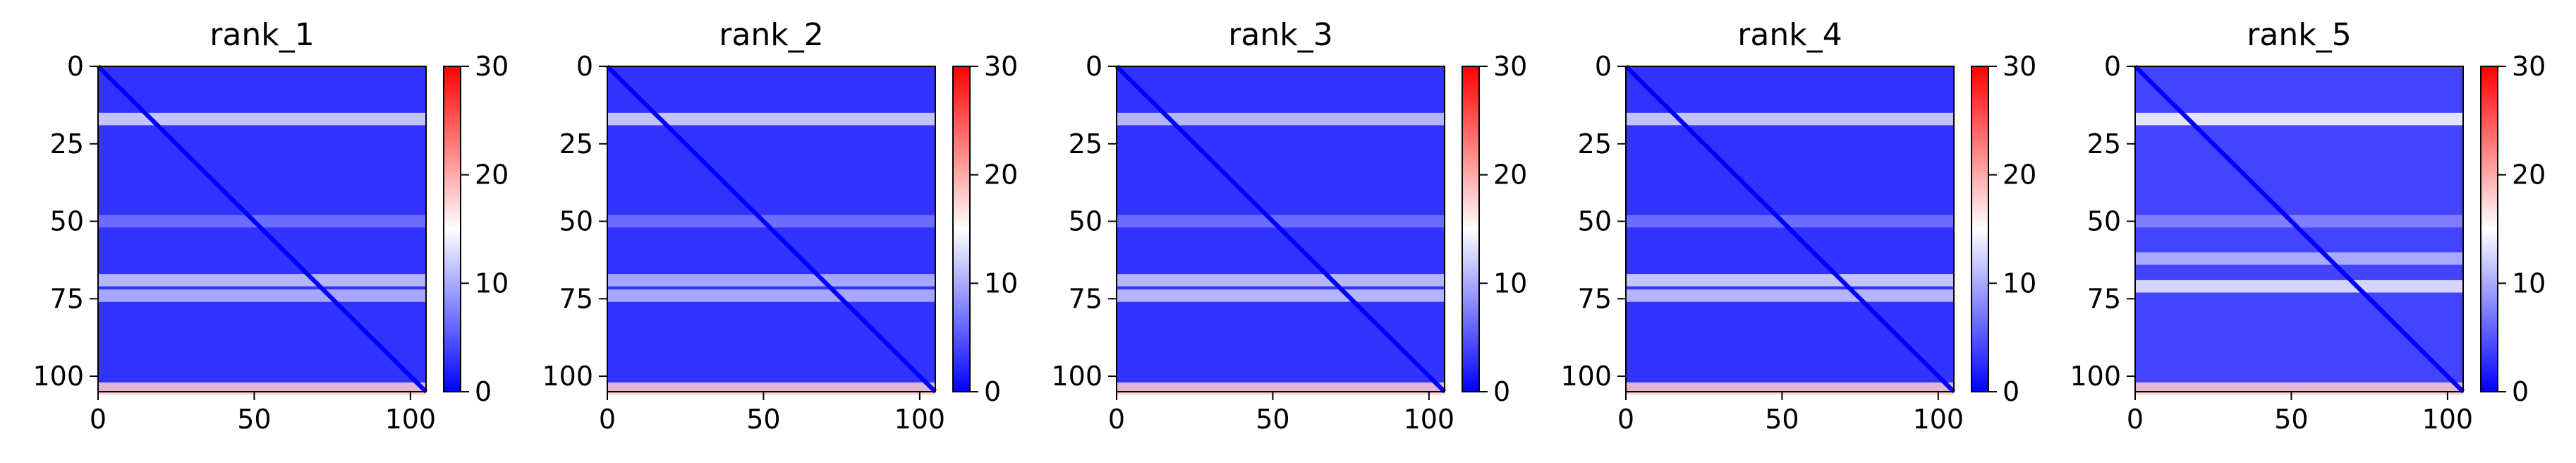 This screenshot has height=463, width=2576. Describe the element at coordinates (1280, 35) in the screenshot. I see `panel-title: rank_3` at that location.